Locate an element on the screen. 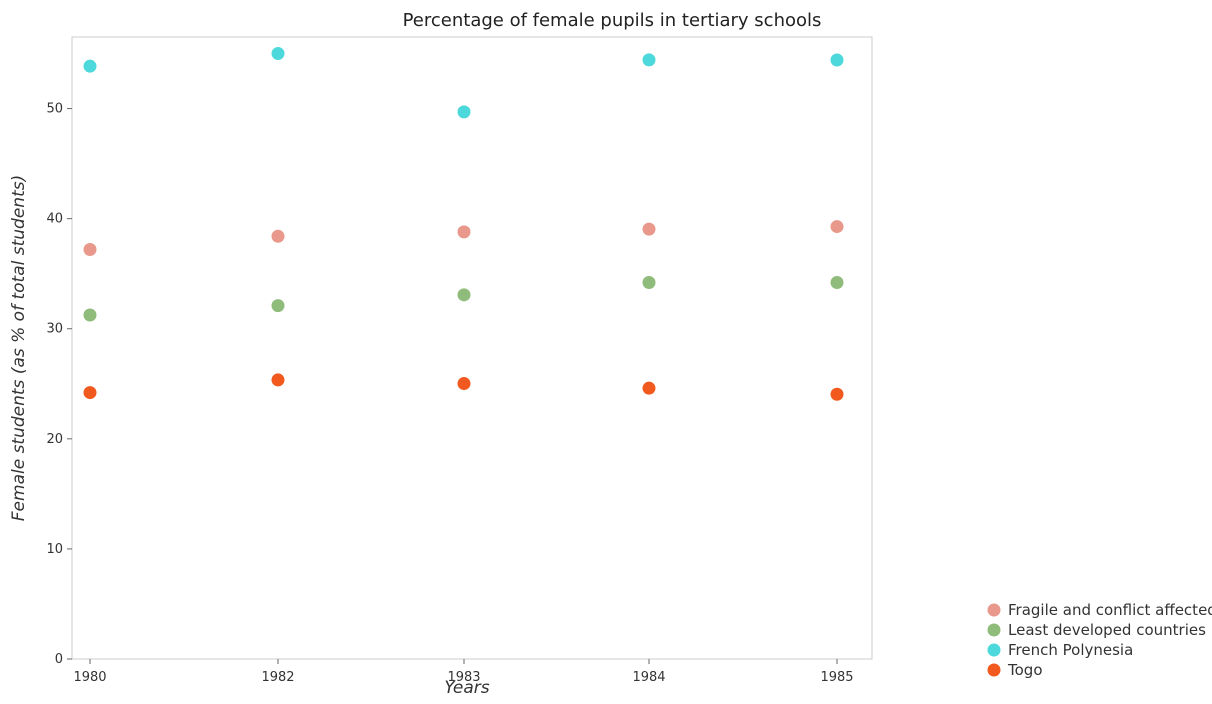 The height and width of the screenshot is (704, 1212). y-axis-title: Female students (as % of total students) is located at coordinates (19, 348).